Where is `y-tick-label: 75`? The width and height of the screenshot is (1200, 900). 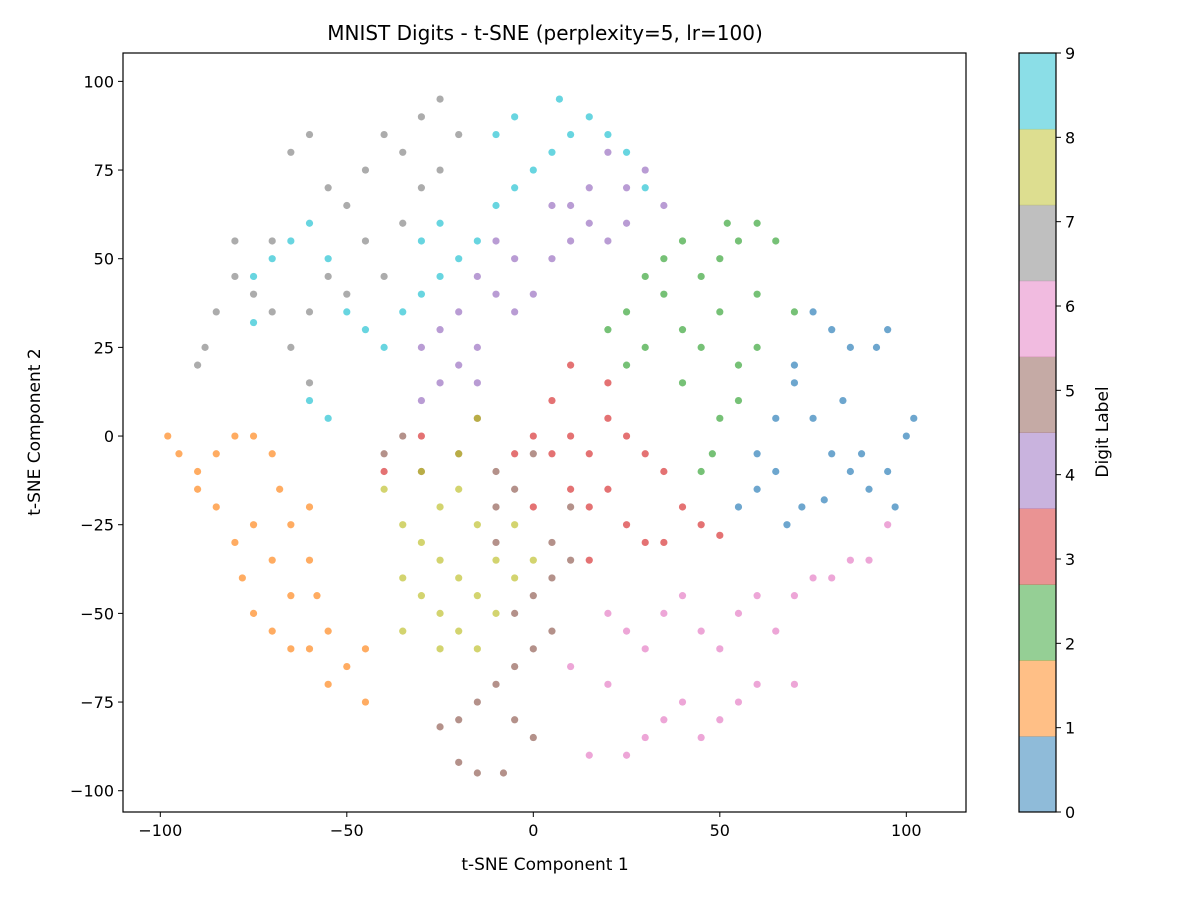 y-tick-label: 75 is located at coordinates (104, 170).